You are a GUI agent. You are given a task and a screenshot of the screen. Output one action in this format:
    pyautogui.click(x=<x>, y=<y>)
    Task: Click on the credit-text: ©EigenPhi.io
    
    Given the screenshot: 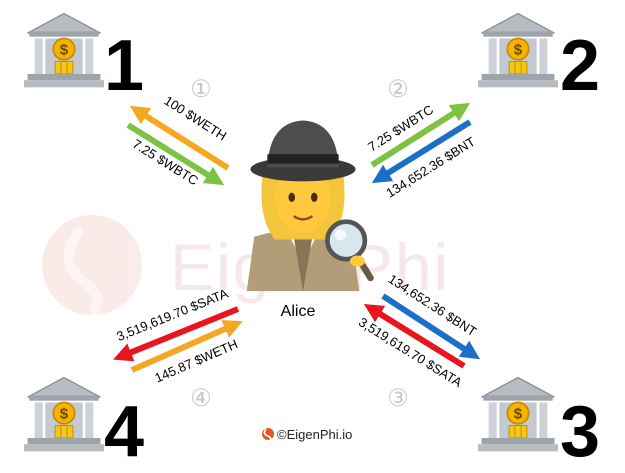 What is the action you would take?
    pyautogui.click(x=314, y=434)
    